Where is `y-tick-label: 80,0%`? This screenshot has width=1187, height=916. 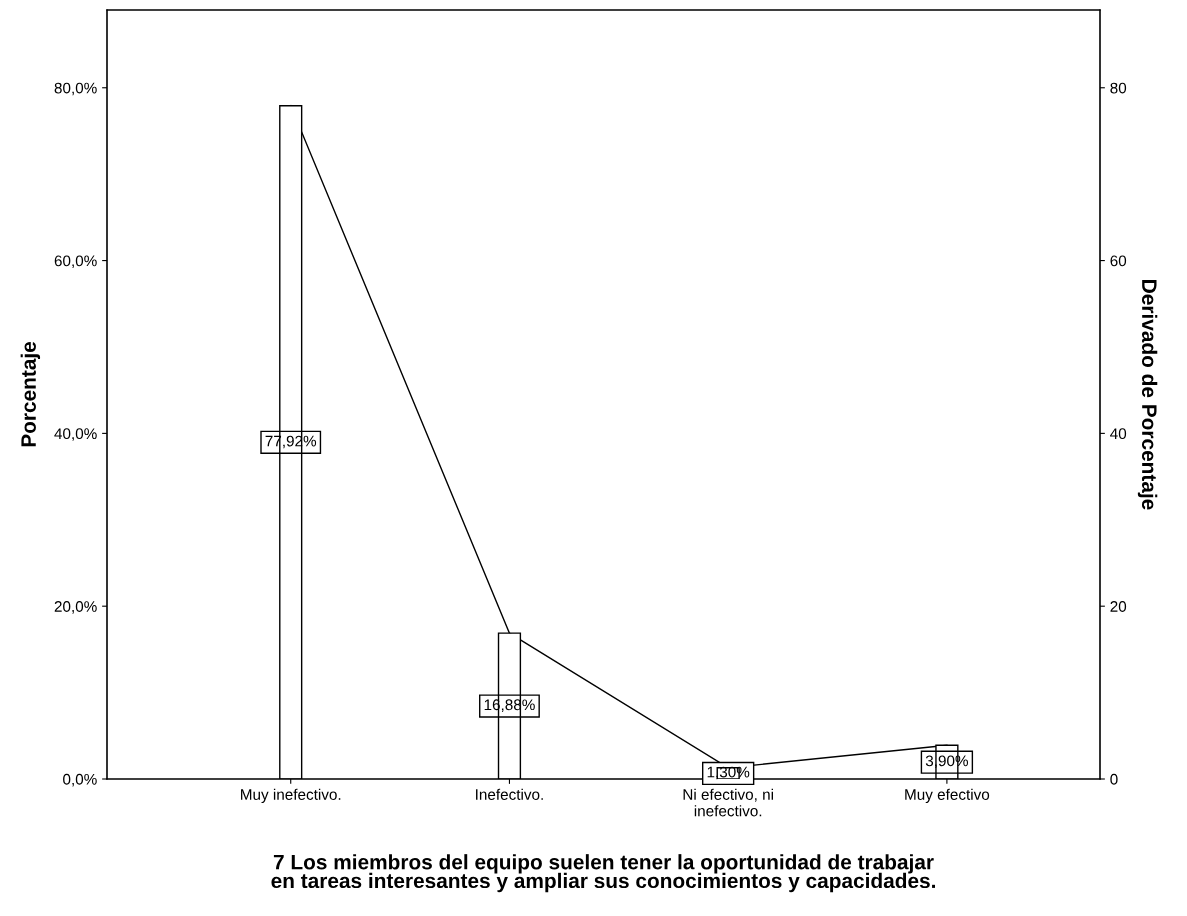 y-tick-label: 80,0% is located at coordinates (75, 89).